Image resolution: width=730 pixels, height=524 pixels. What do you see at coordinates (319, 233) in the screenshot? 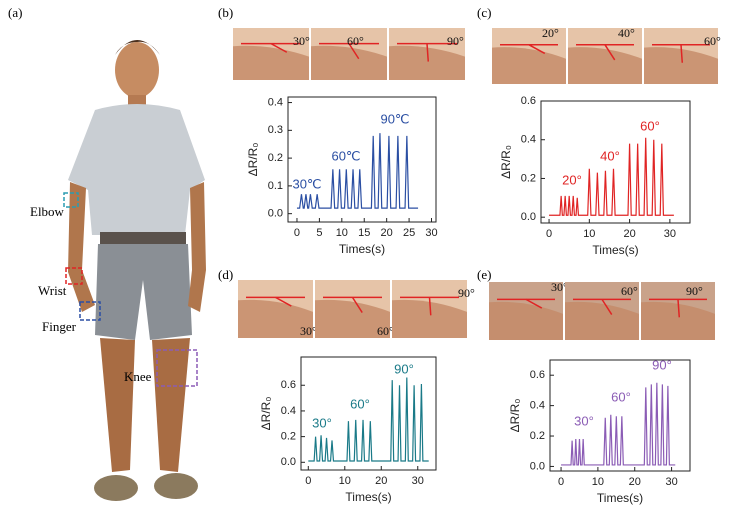
I see `x-tick-label: 5` at bounding box center [319, 233].